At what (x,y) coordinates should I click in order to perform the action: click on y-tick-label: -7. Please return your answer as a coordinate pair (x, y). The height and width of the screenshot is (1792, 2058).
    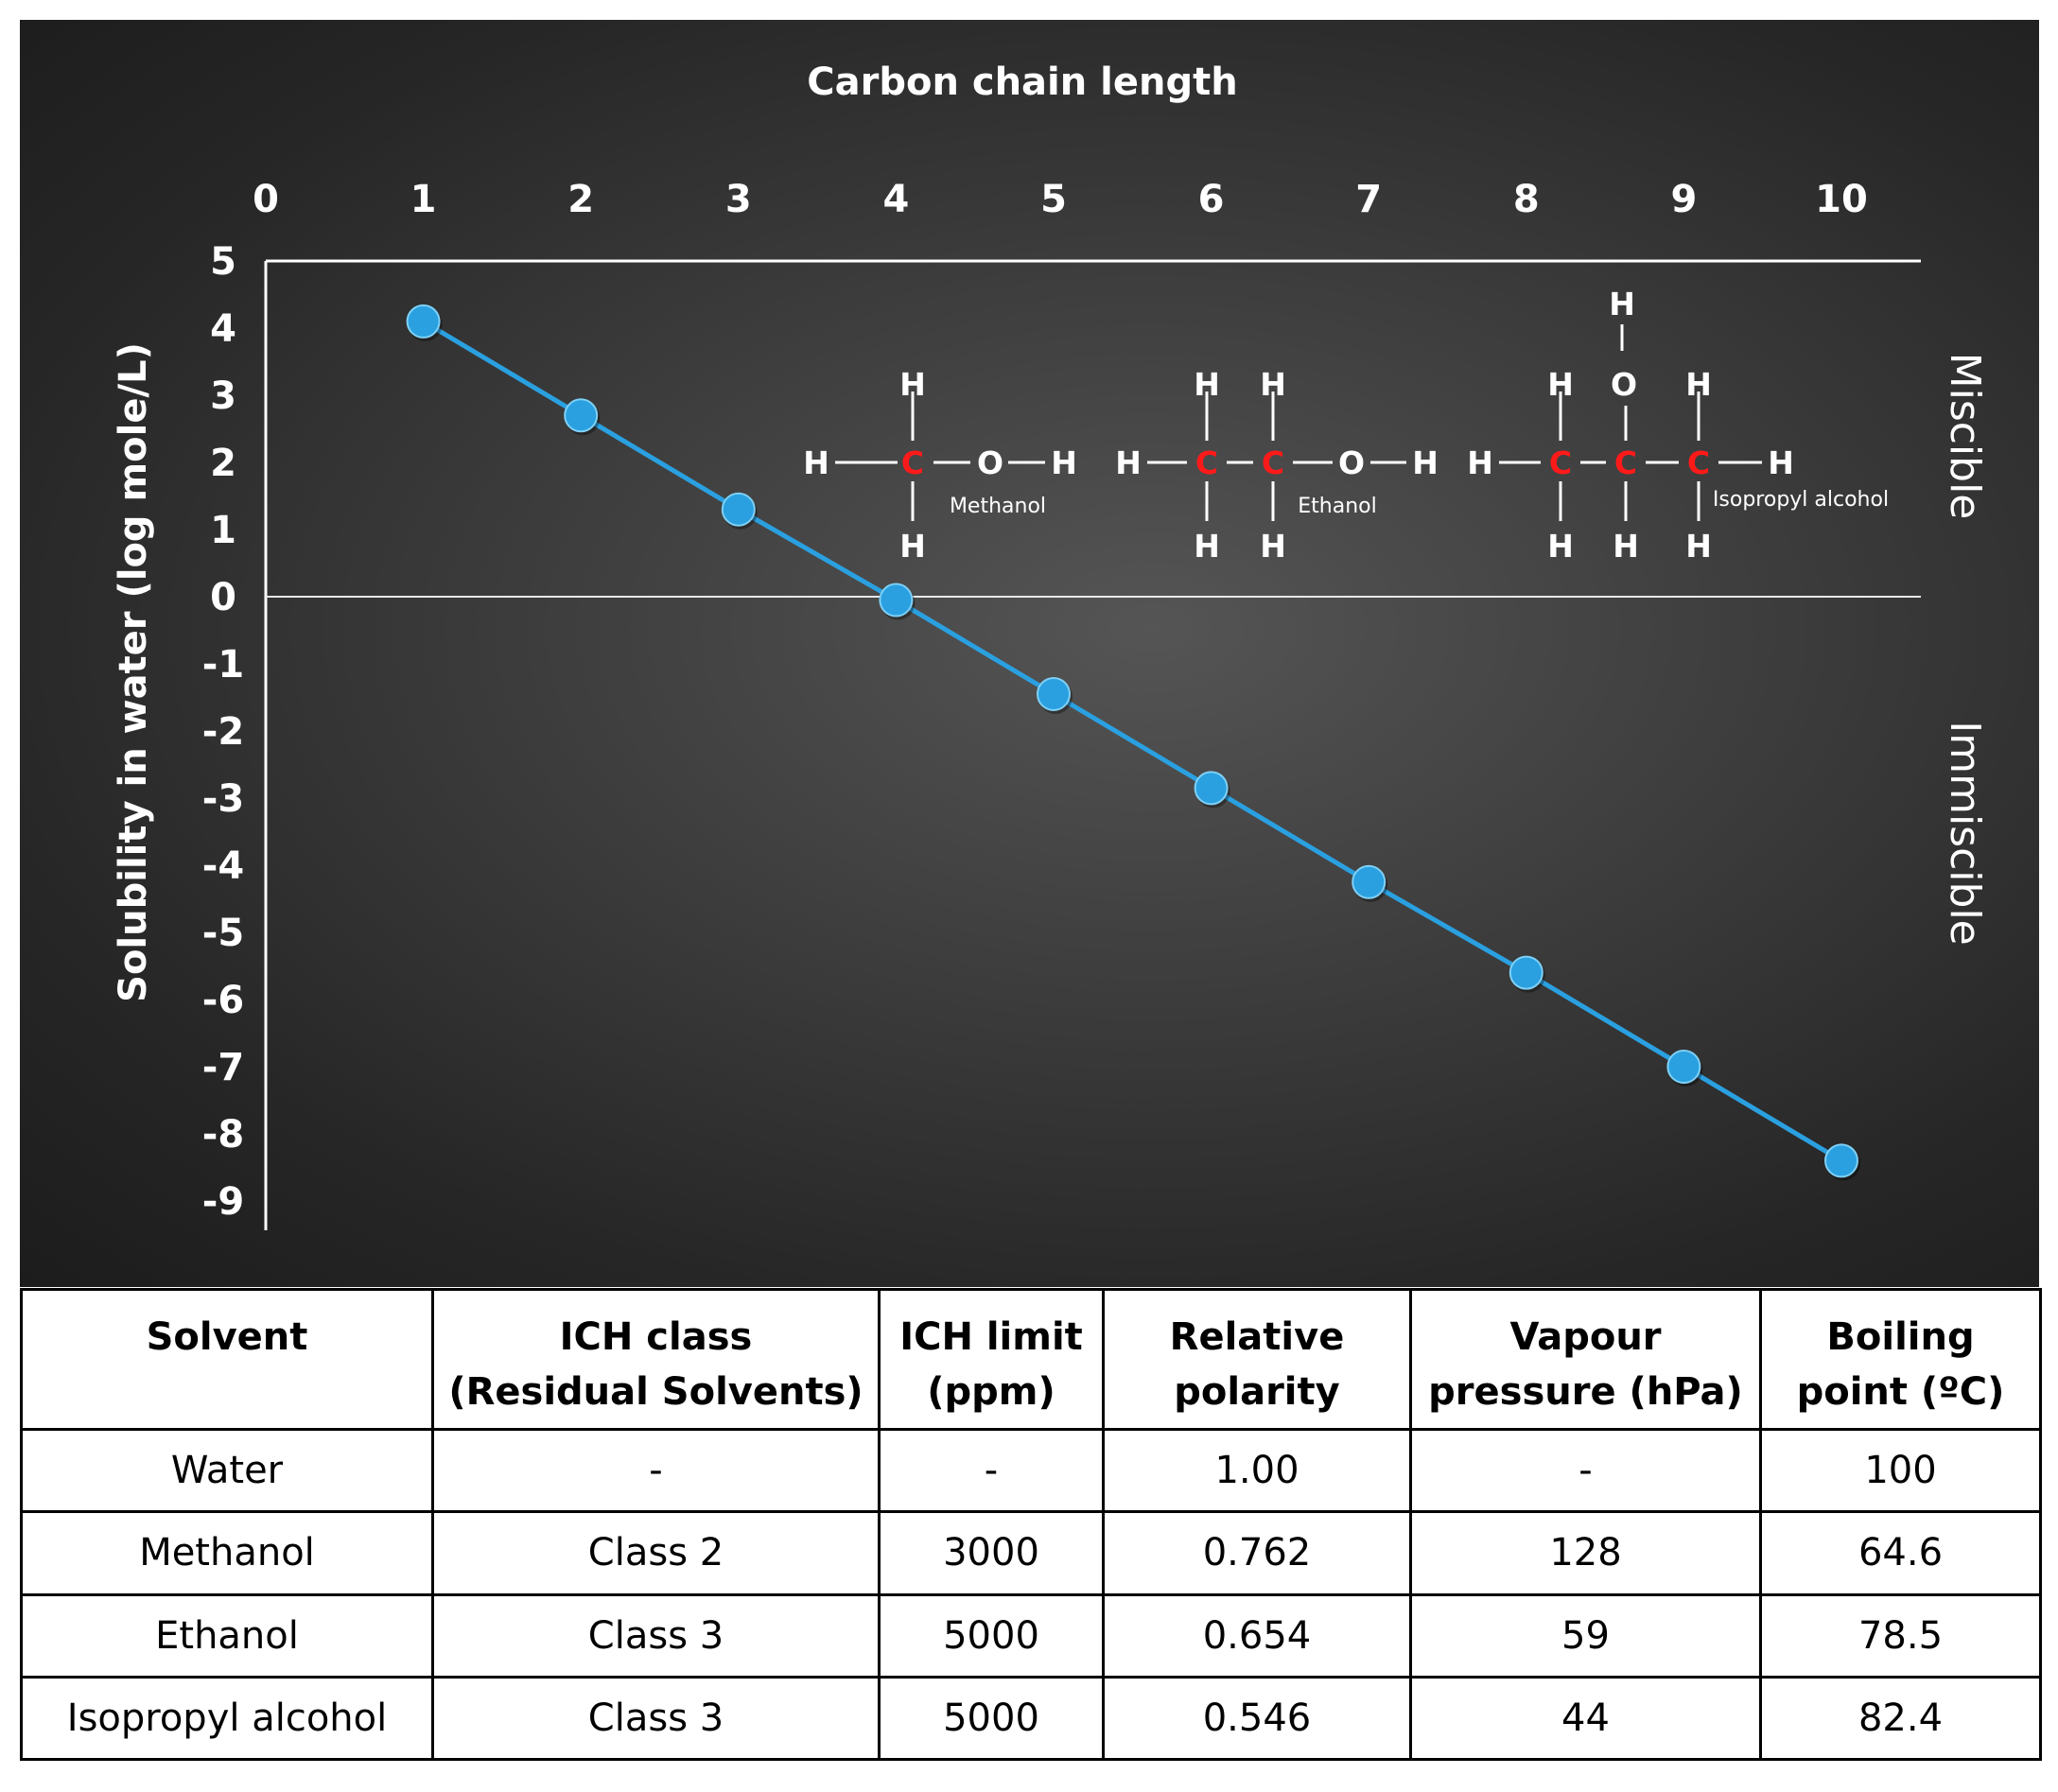
    Looking at the image, I should click on (223, 1067).